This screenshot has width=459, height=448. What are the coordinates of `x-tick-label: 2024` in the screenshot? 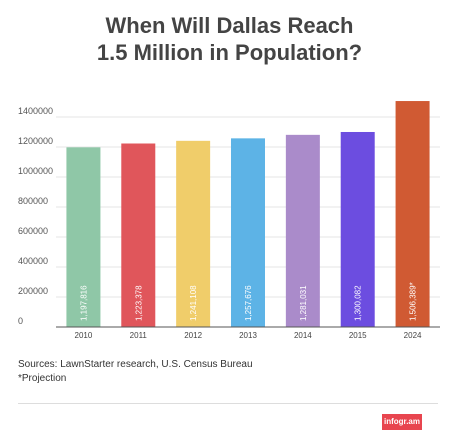 It's located at (413, 335).